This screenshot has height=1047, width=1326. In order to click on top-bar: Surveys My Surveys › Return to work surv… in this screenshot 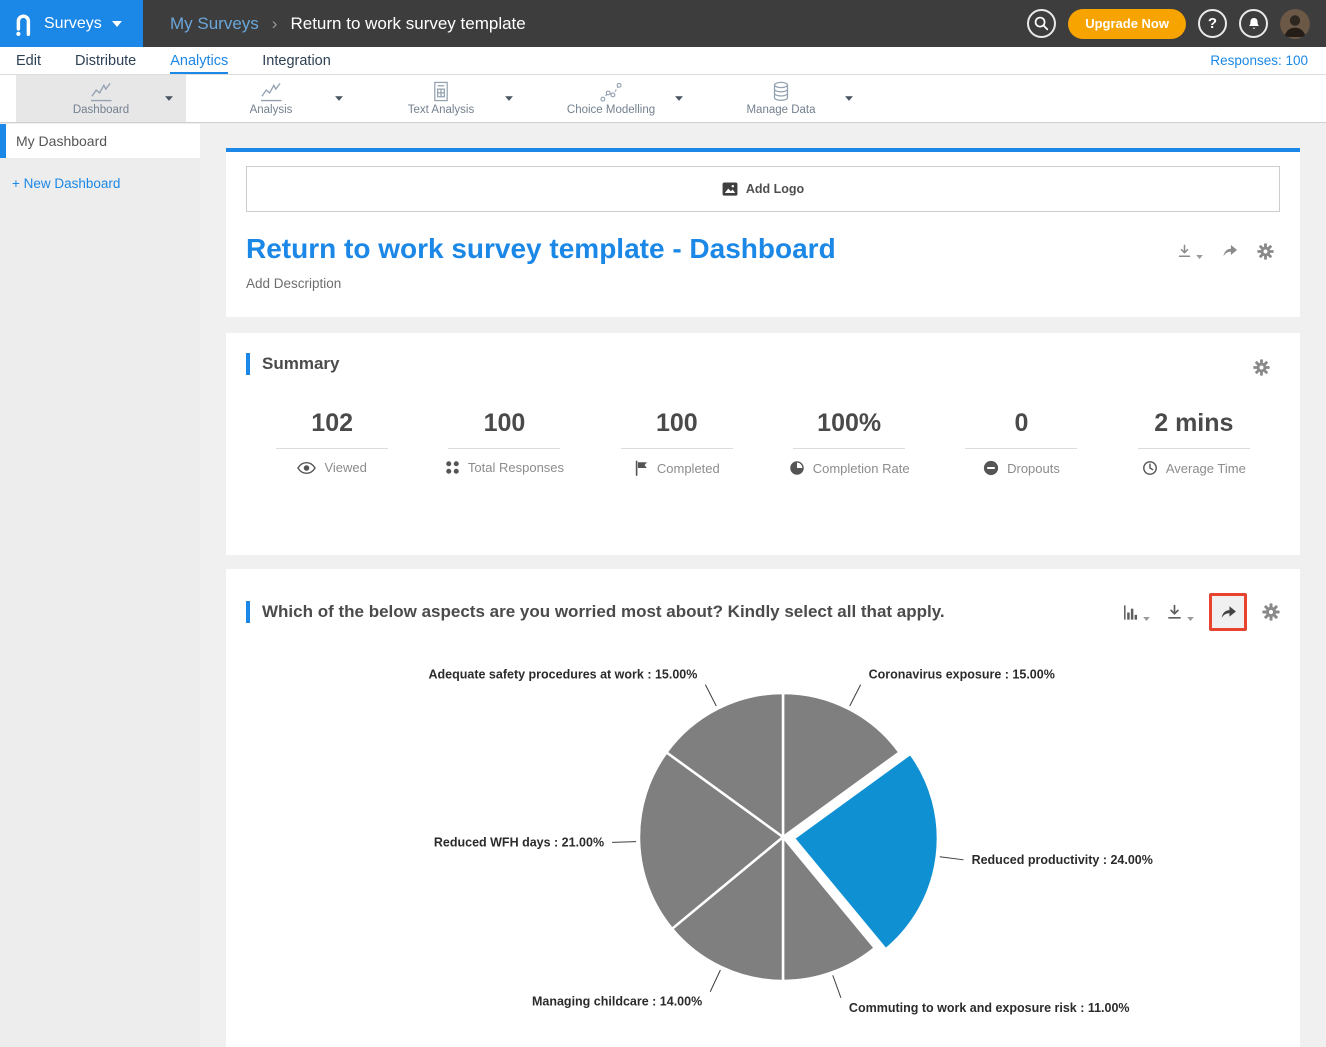, I will do `click(663, 23)`.